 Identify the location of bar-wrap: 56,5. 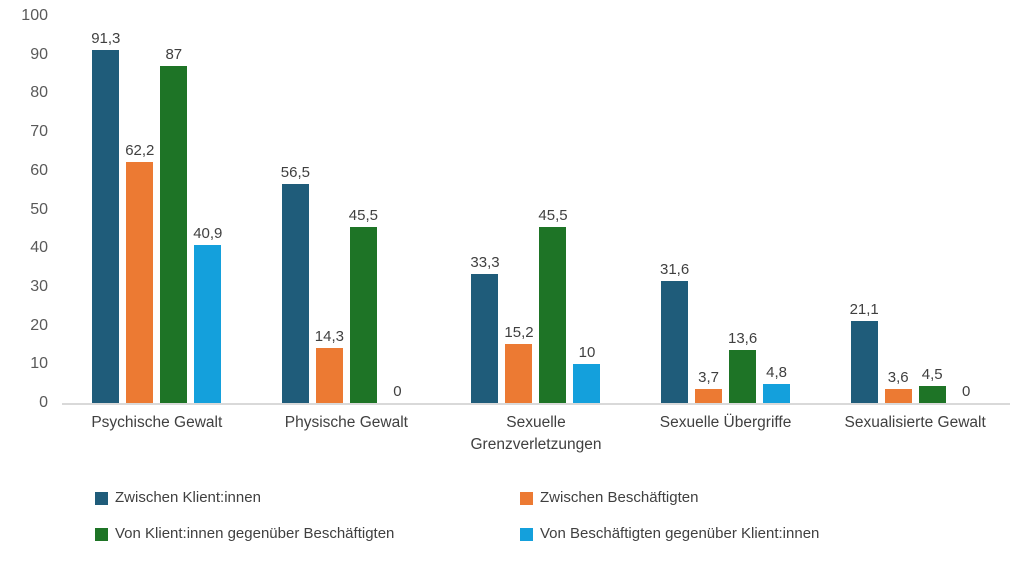
(295, 209).